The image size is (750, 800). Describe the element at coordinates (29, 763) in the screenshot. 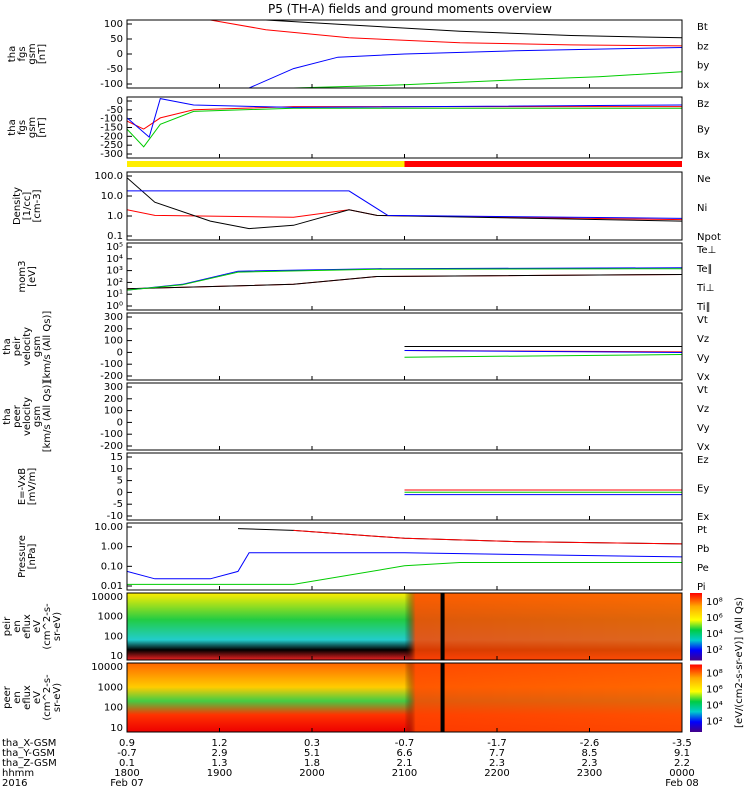

I see `x-axis-row-label: tha_Z-GSM` at that location.